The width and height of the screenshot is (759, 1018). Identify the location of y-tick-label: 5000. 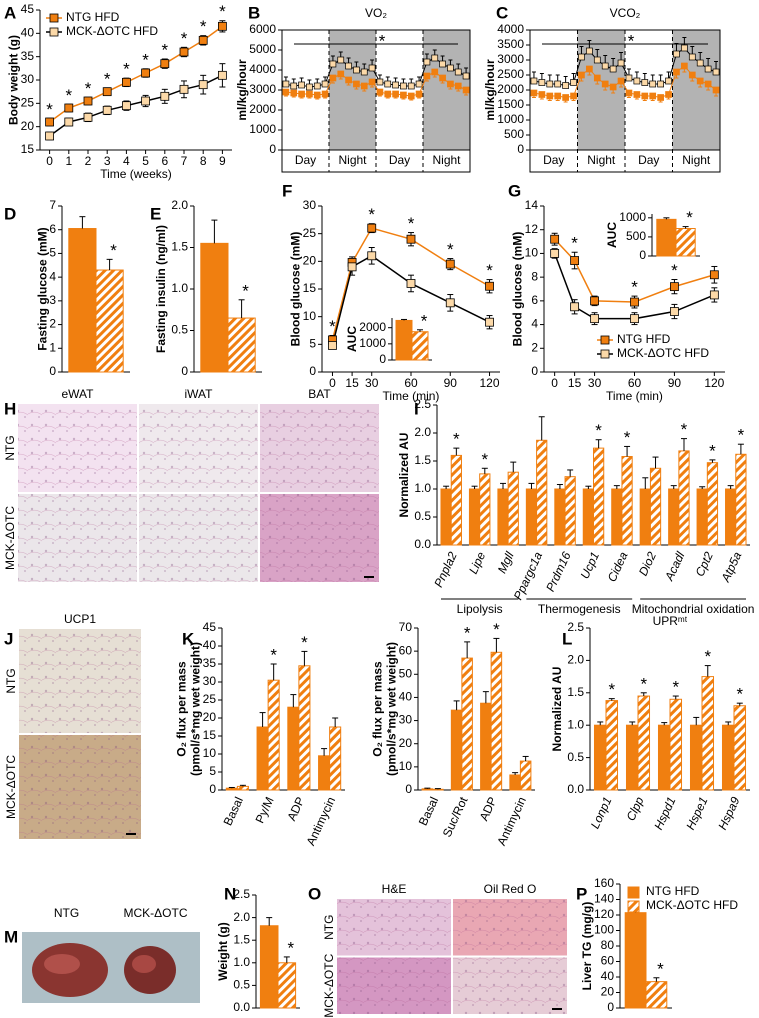
(262, 49).